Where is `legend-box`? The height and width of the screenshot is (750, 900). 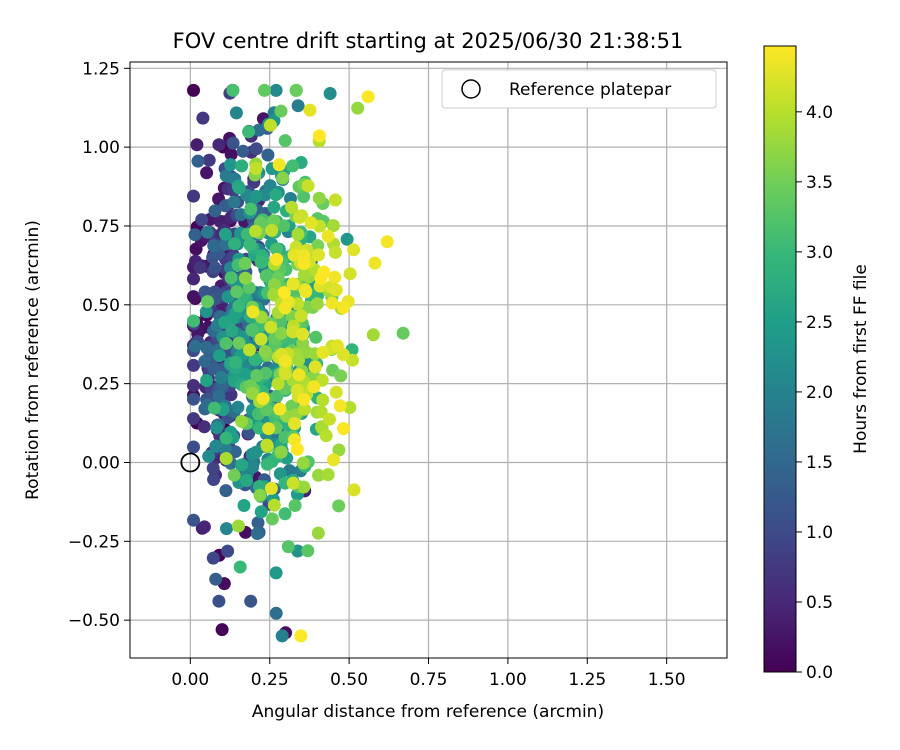 legend-box is located at coordinates (579, 89).